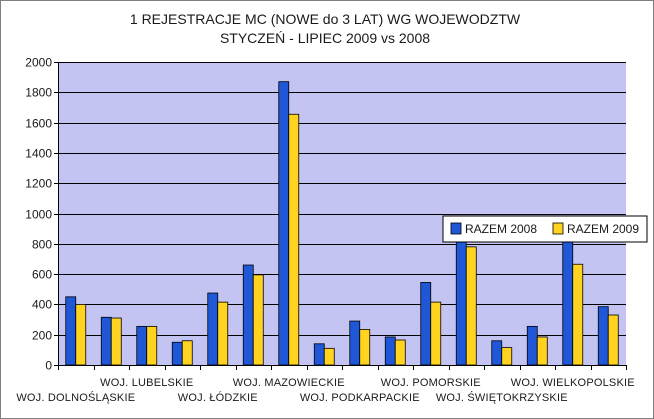 Image resolution: width=654 pixels, height=419 pixels. I want to click on y-tick-label: 1000, so click(38, 215).